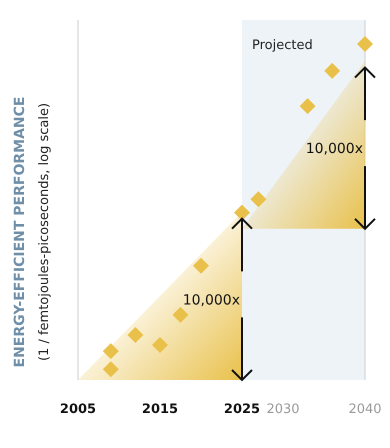 This screenshot has height=448, width=390. Describe the element at coordinates (160, 409) in the screenshot. I see `x-tick-label: 2015` at that location.